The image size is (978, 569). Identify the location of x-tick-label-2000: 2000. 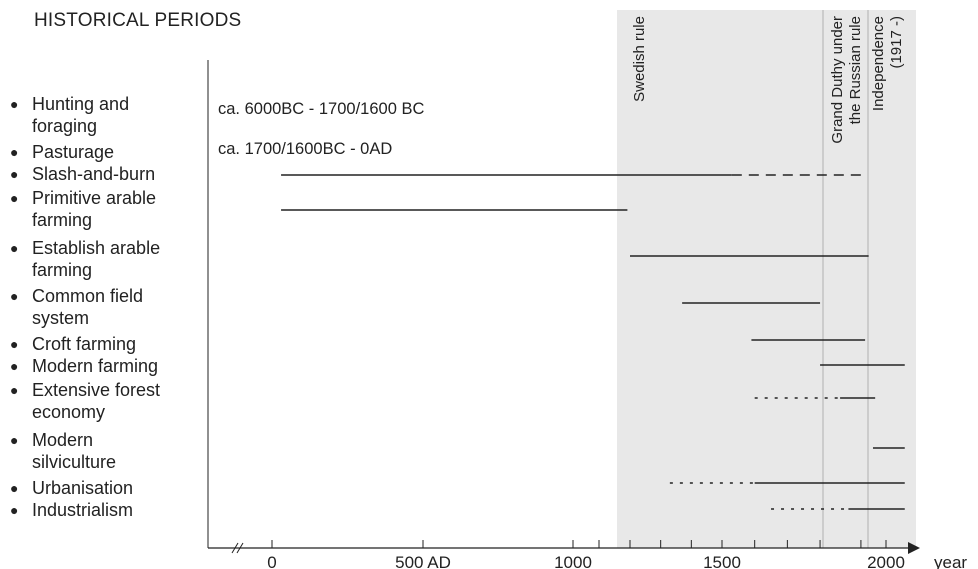
(886, 561).